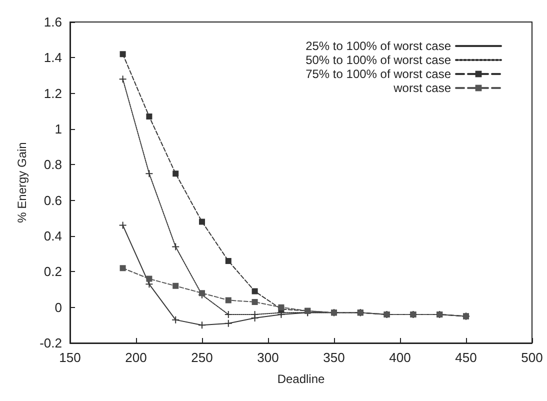 The width and height of the screenshot is (547, 401). Describe the element at coordinates (379, 46) in the screenshot. I see `legend-label: 25% to 100% of worst case` at that location.